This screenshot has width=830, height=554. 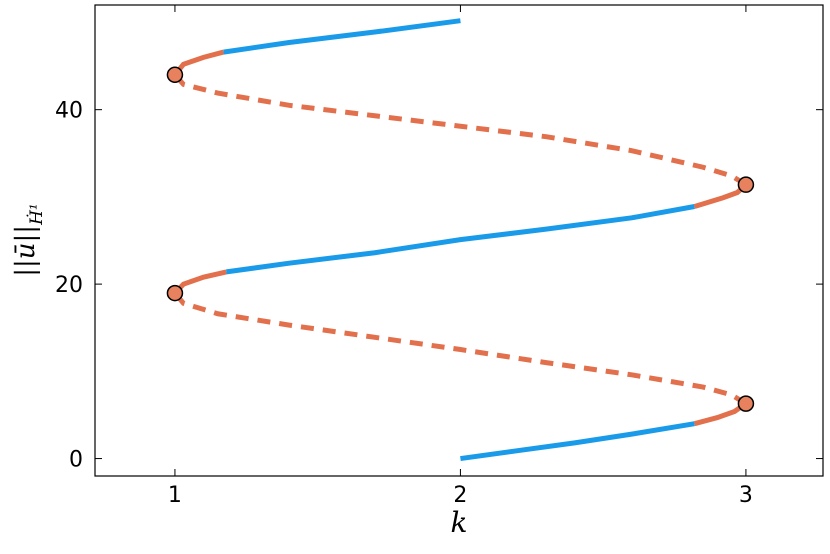 What do you see at coordinates (746, 495) in the screenshot?
I see `x-tick-label: 3` at bounding box center [746, 495].